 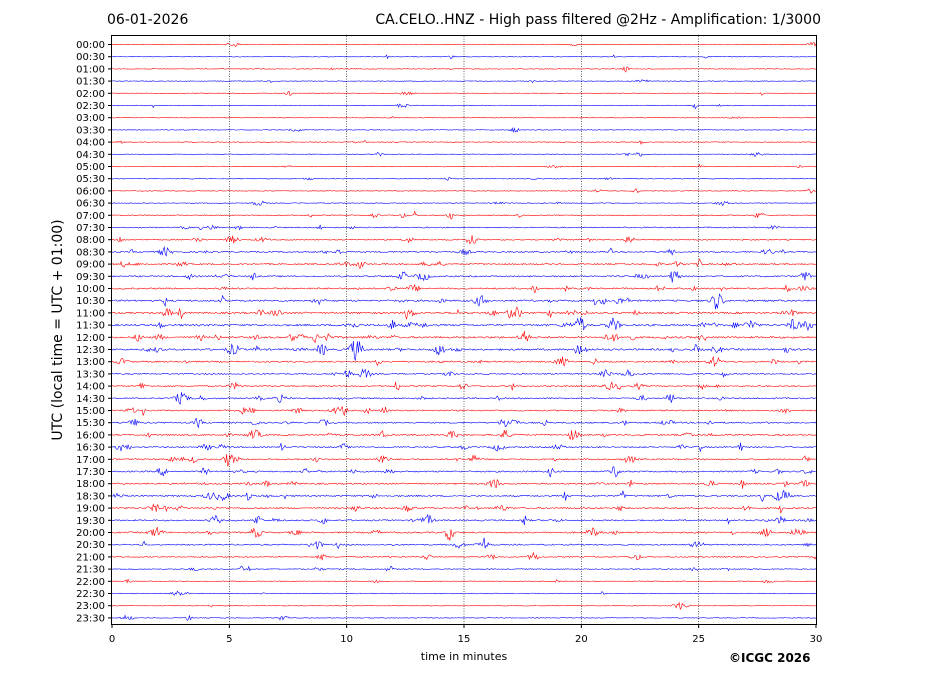 What do you see at coordinates (90, 252) in the screenshot?
I see `y-tick-label: 08:30` at bounding box center [90, 252].